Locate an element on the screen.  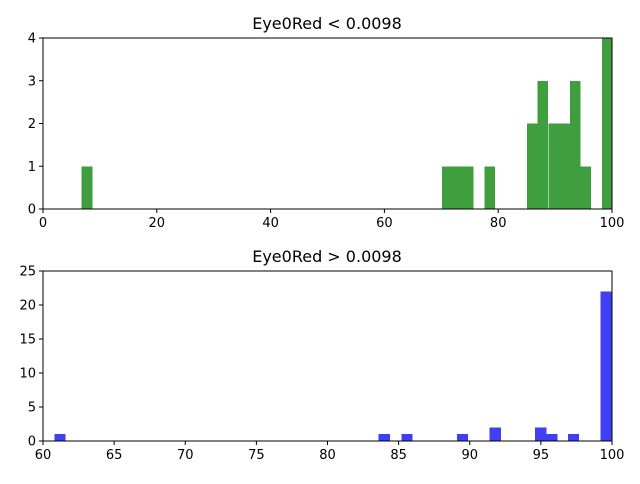
y-tick-label: 20 is located at coordinates (27, 306).